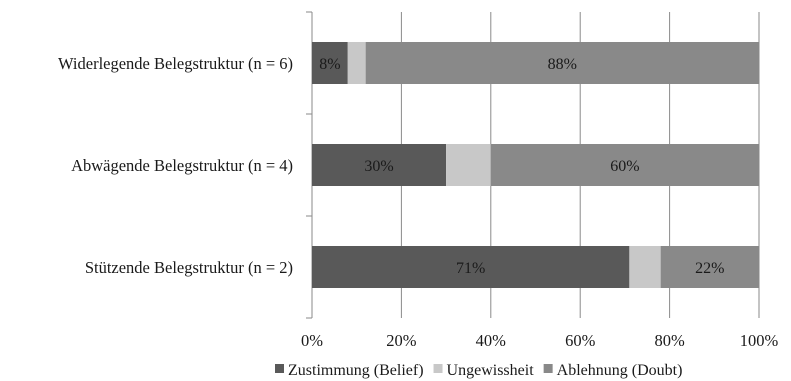 The height and width of the screenshot is (381, 791). I want to click on data-label: 30%, so click(378, 166).